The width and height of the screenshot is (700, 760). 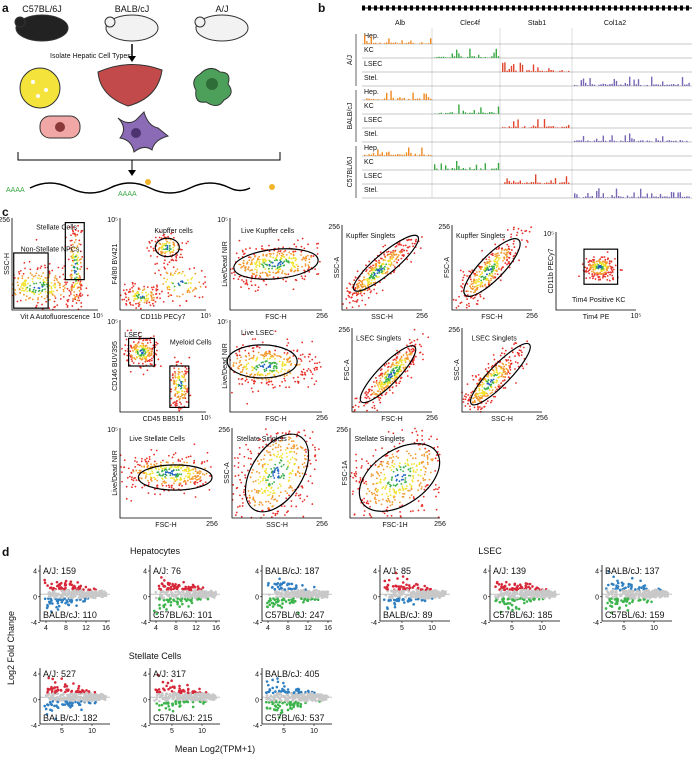 I want to click on x-tick-label: 10⁵, so click(x=98, y=316).